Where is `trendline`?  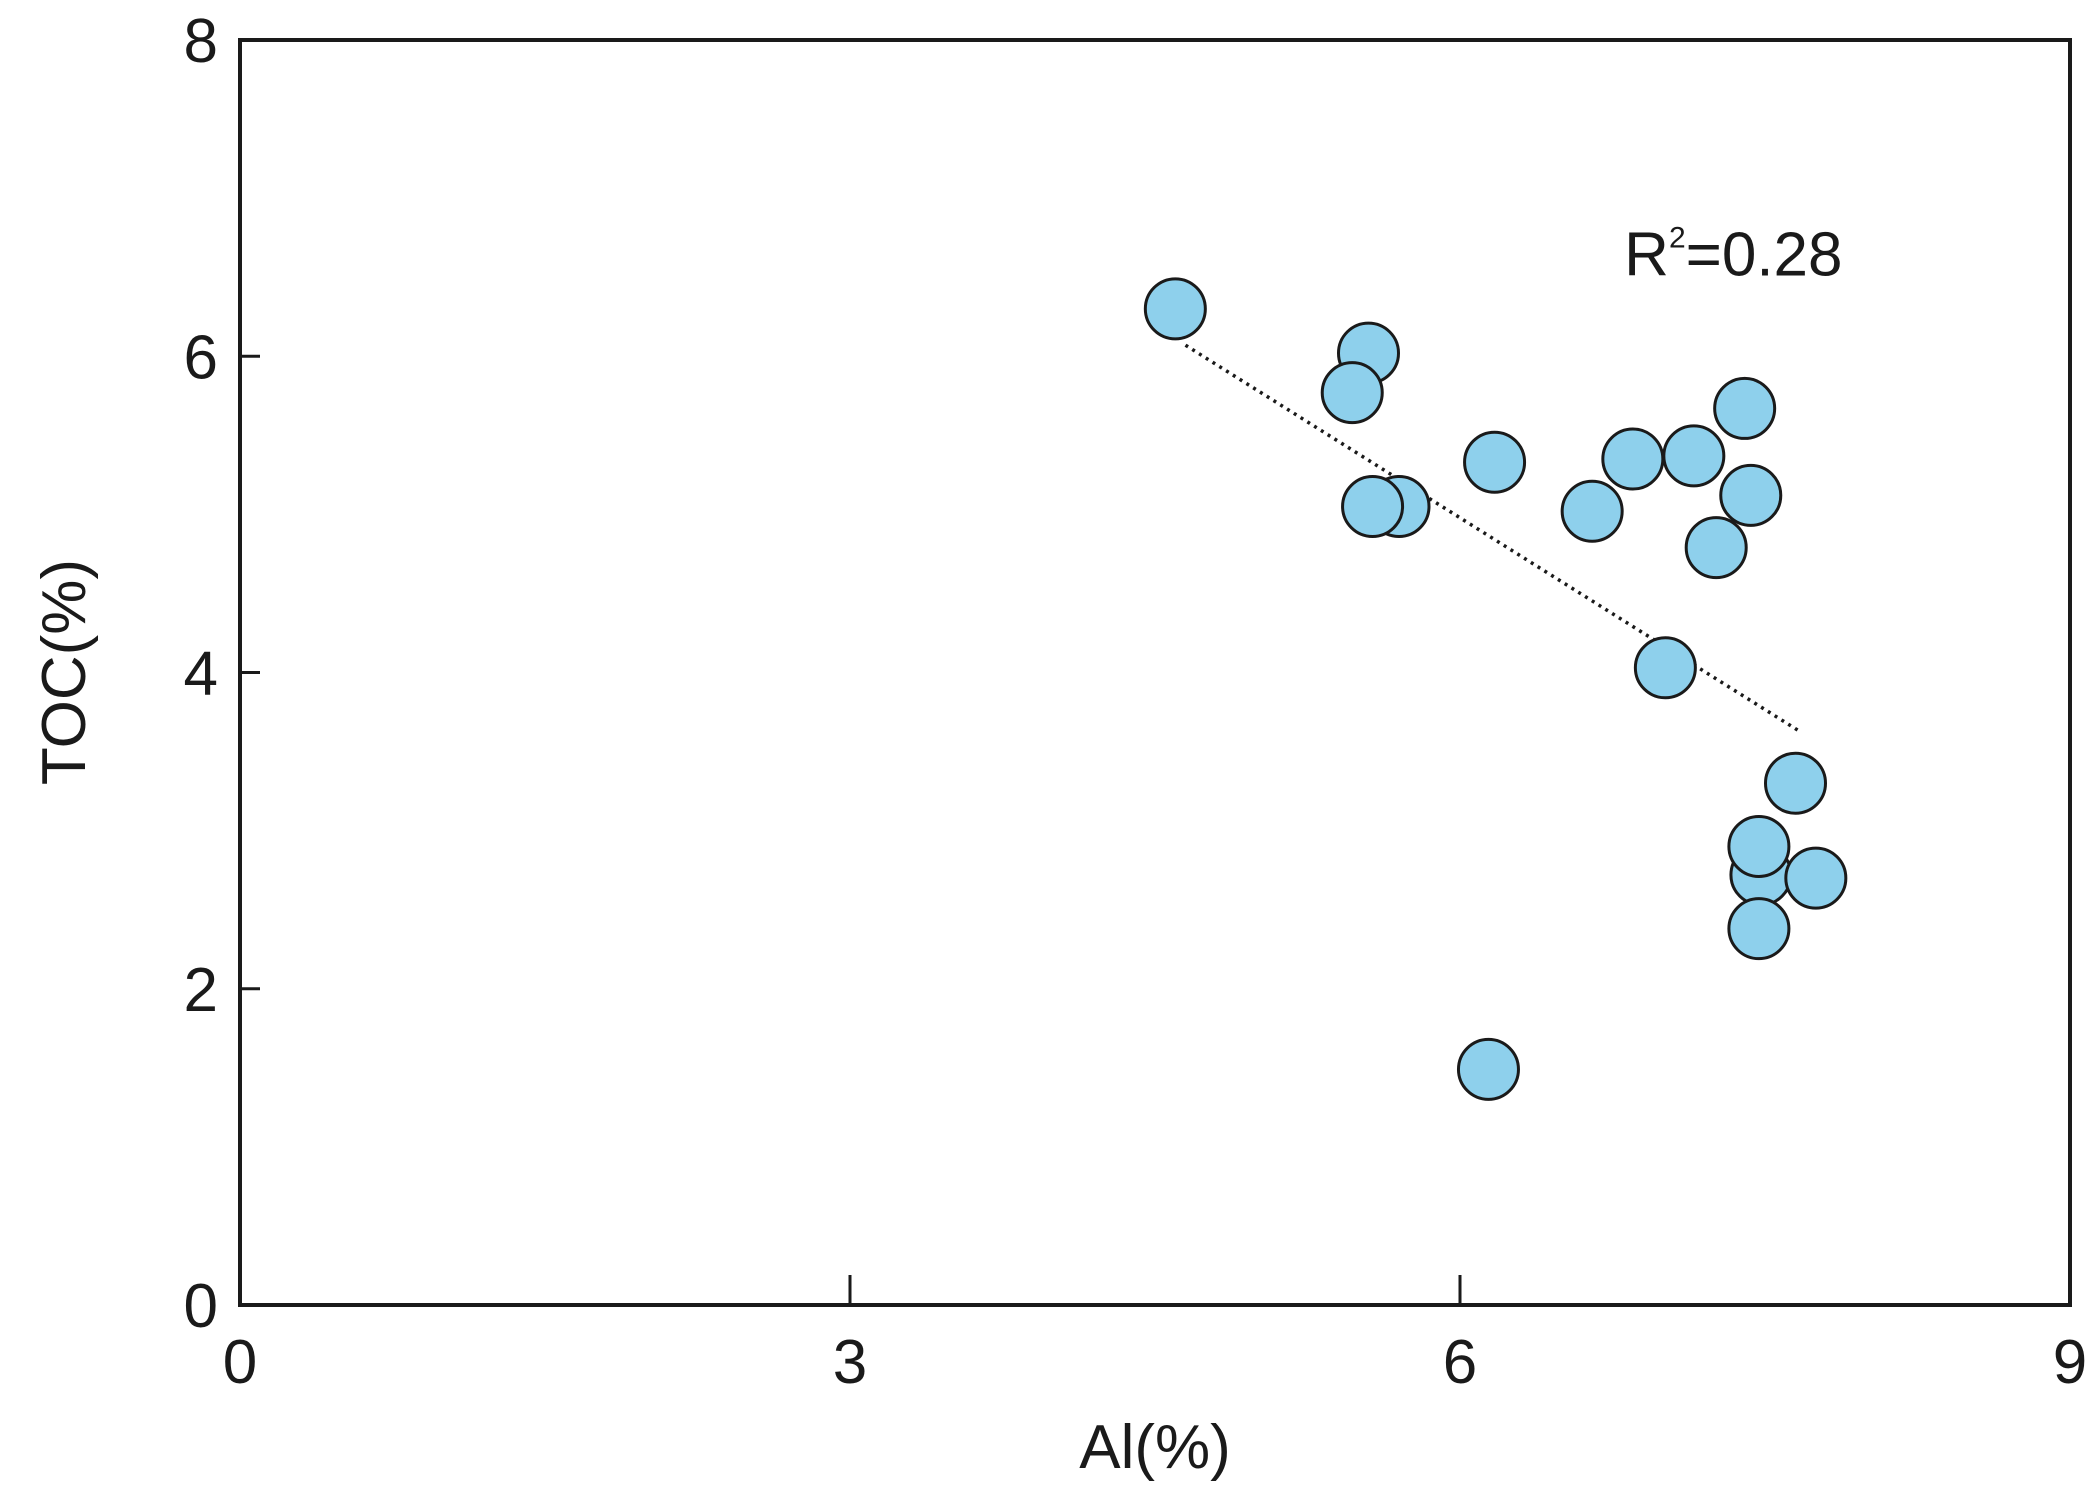 trendline is located at coordinates (1493, 539).